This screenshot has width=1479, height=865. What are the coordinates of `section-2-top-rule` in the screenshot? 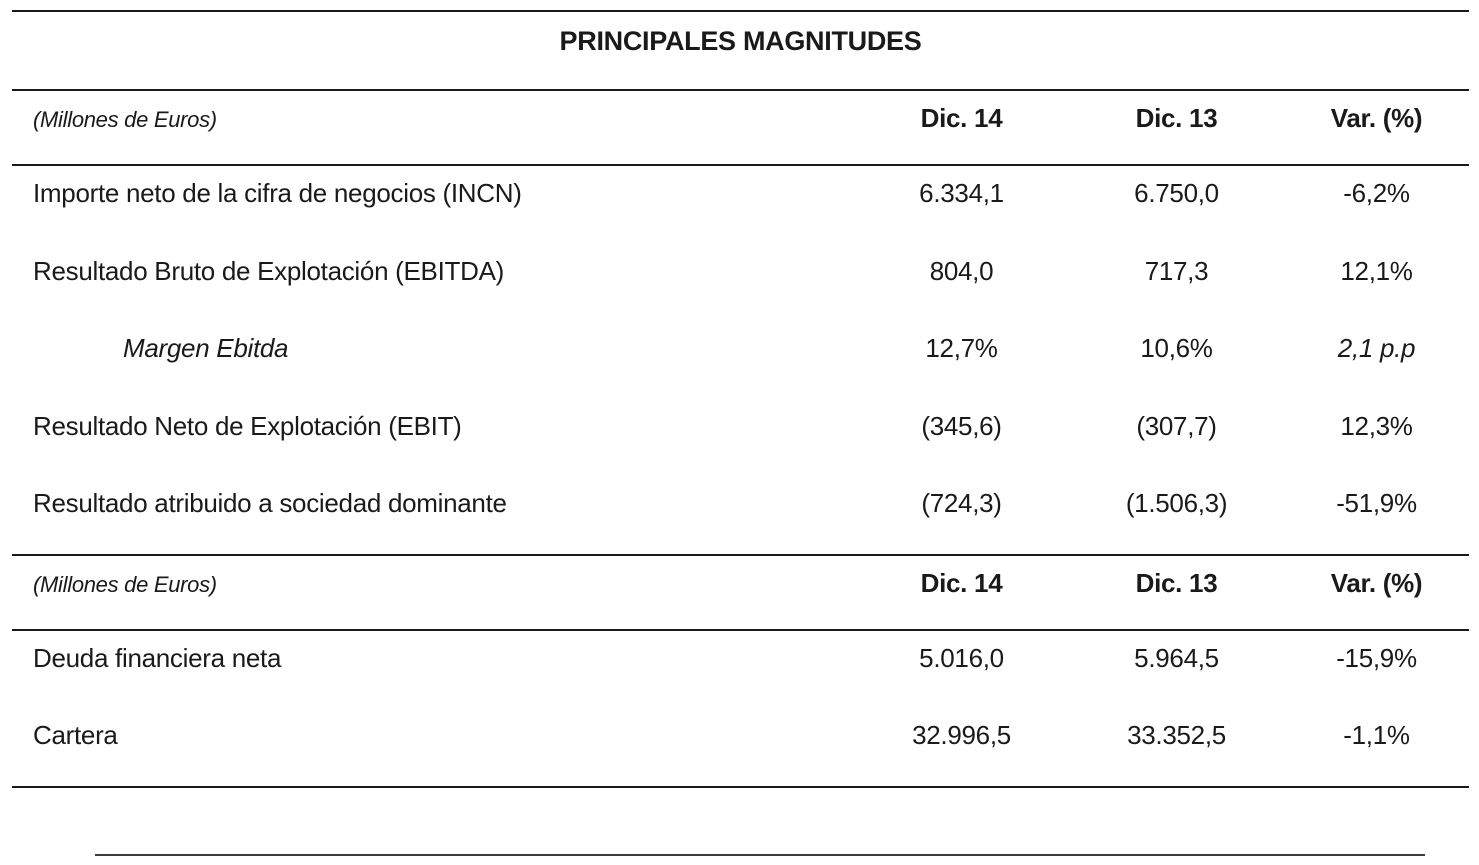 It's located at (740, 554).